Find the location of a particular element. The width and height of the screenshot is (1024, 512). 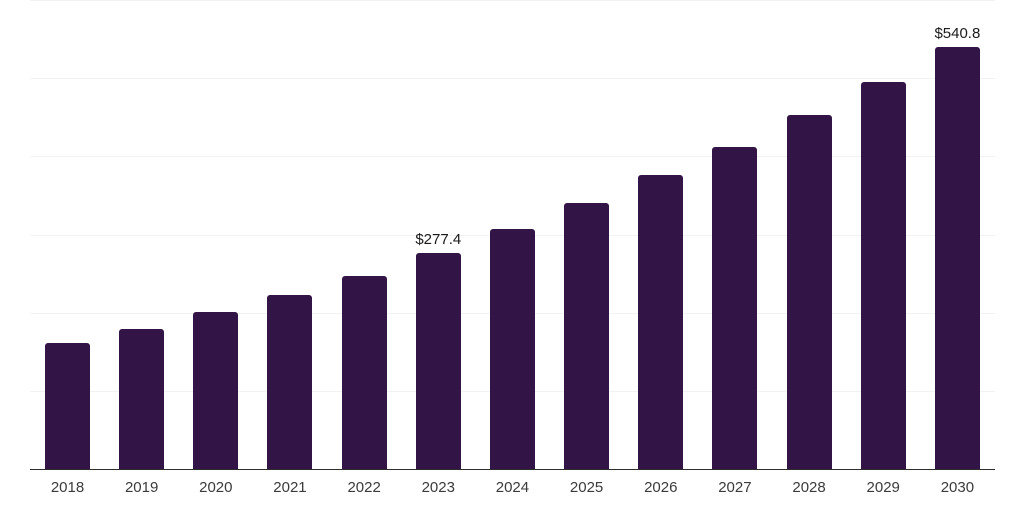

bar-2020 is located at coordinates (216, 390).